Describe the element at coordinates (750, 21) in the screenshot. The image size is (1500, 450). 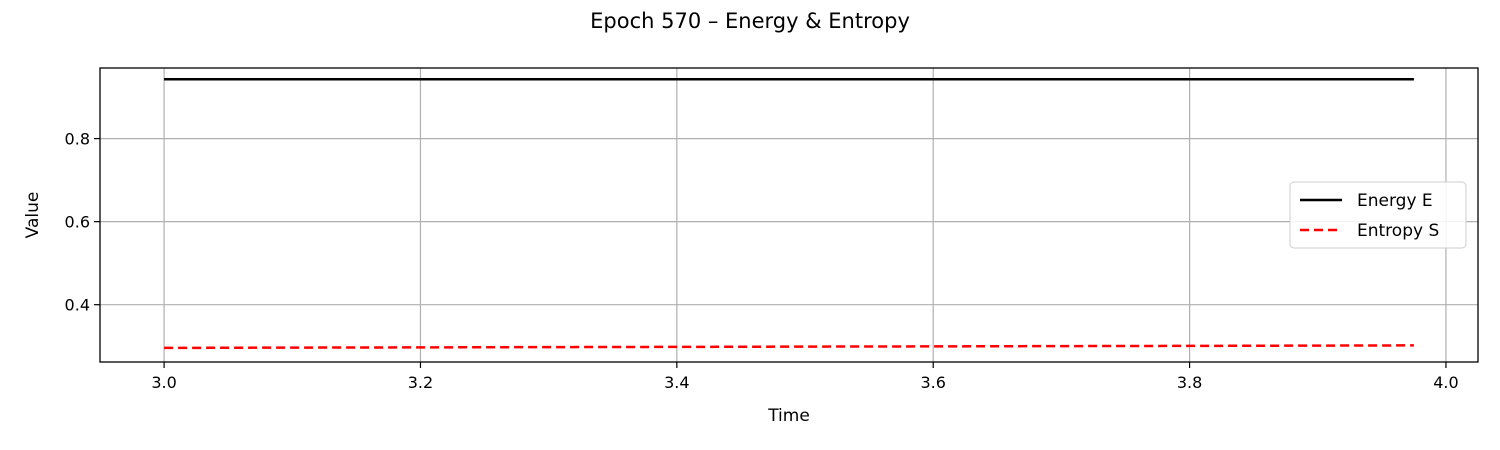
I see `chart-title: Epoch 570 – Energy & Entropy` at that location.